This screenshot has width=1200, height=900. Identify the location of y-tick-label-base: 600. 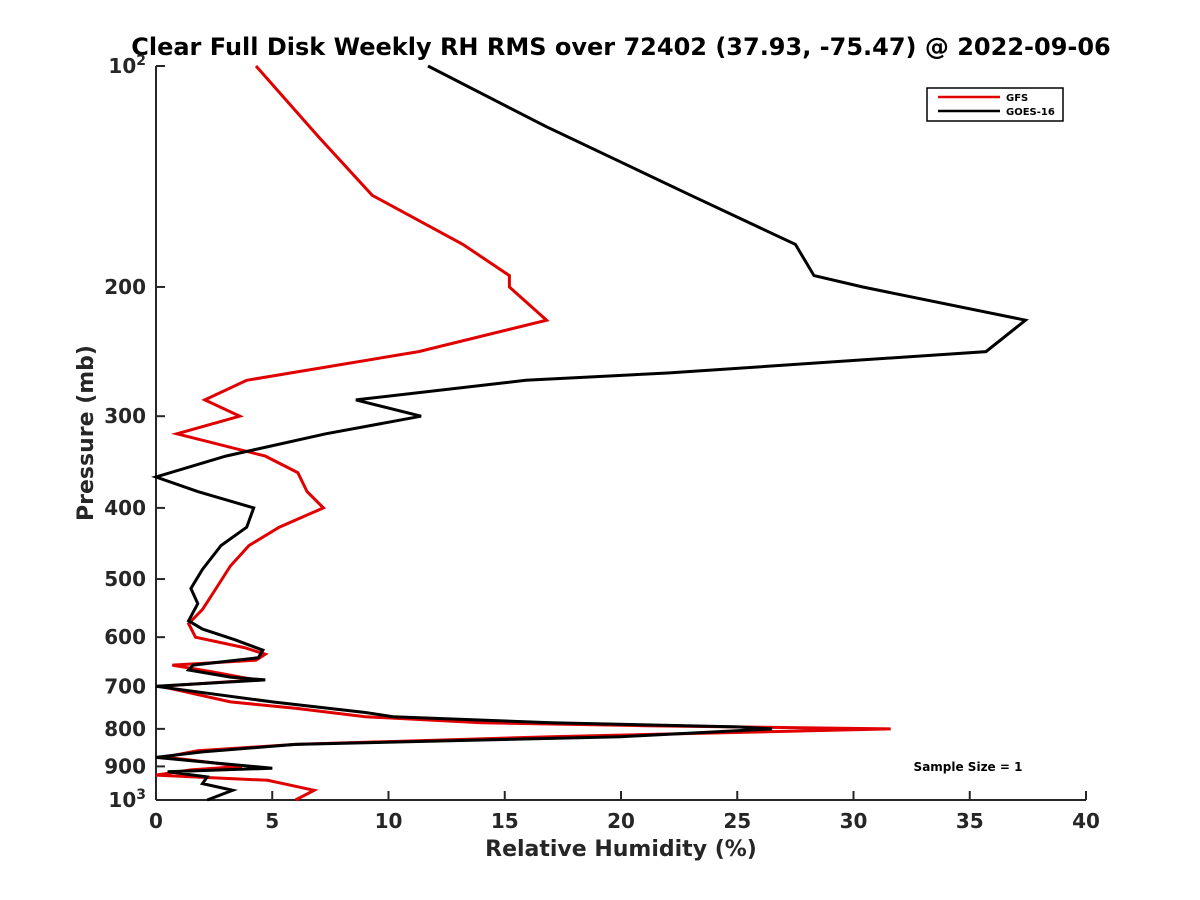
(125, 637).